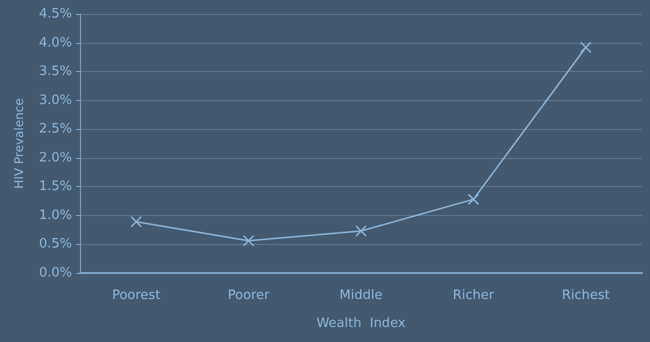  Describe the element at coordinates (361, 323) in the screenshot. I see `x-axis-title: Wealth Index` at that location.